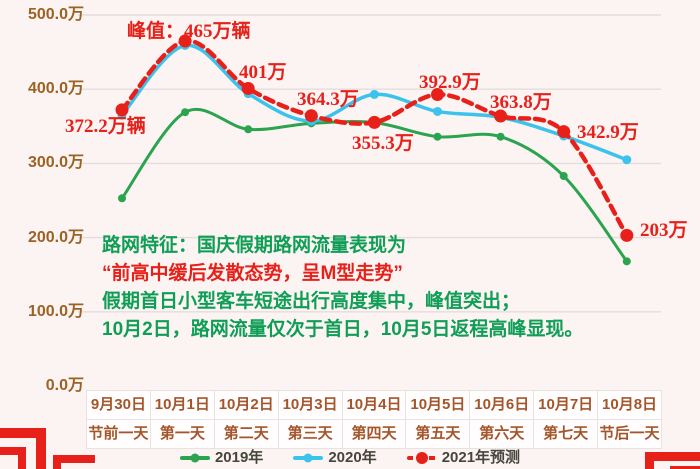  What do you see at coordinates (55, 237) in the screenshot?
I see `y-axis-tick: 200.0万` at bounding box center [55, 237].